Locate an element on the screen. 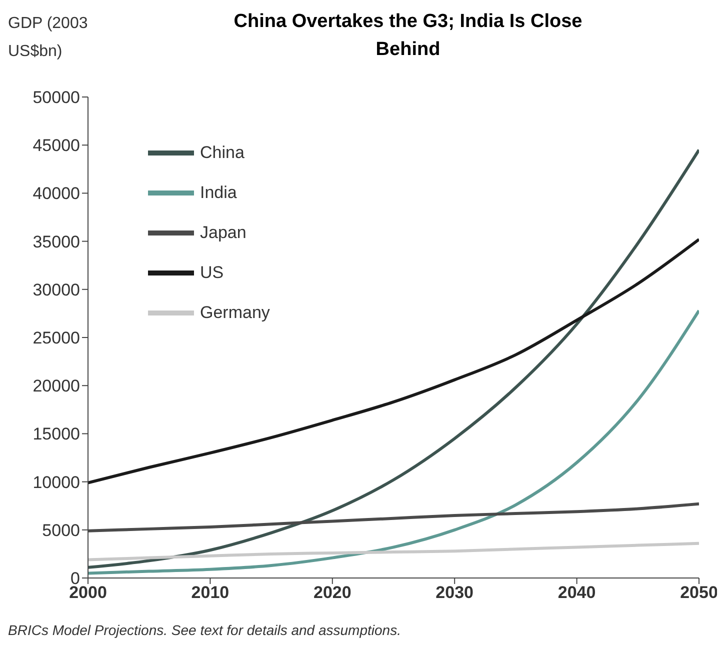  y-tick-label: 15000 is located at coordinates (56, 434).